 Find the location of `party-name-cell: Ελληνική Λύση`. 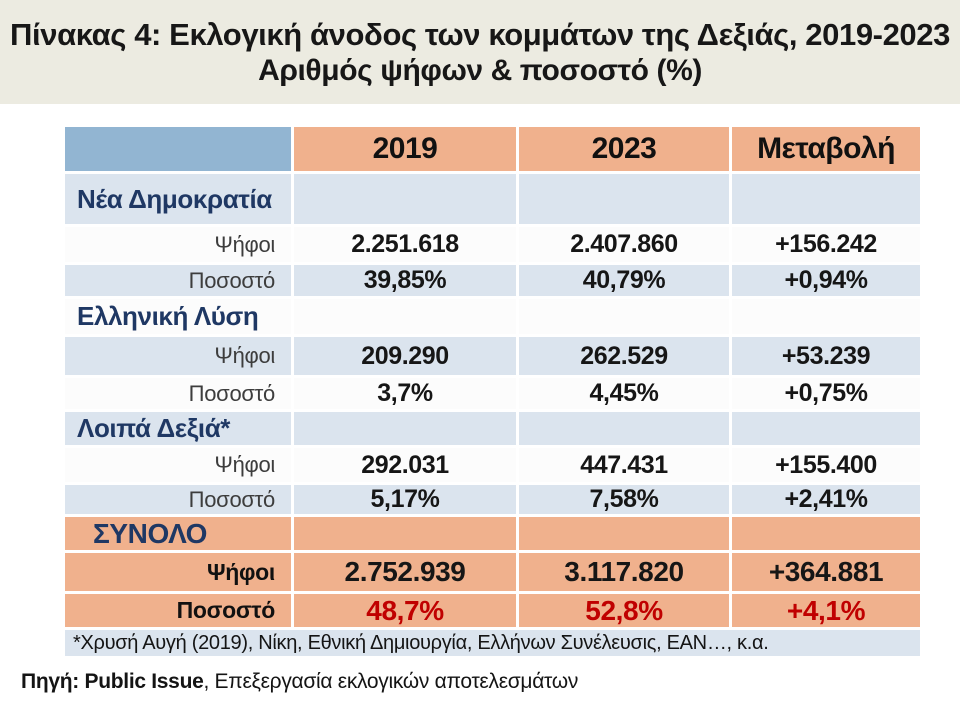

party-name-cell: Ελληνική Λύση is located at coordinates (178, 316).